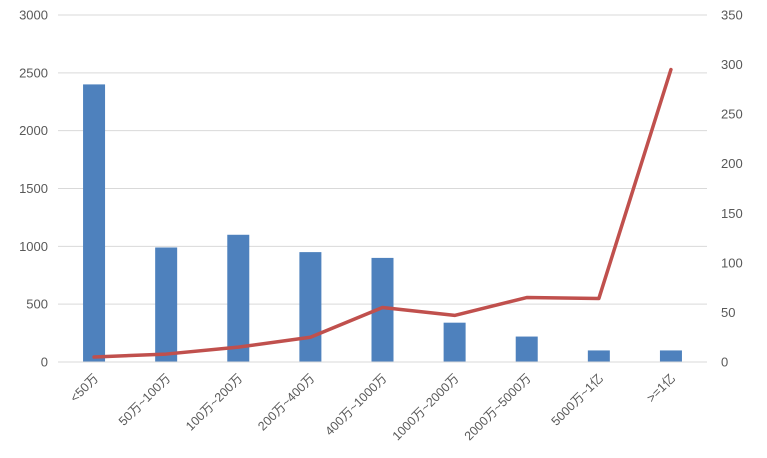 The height and width of the screenshot is (458, 767). Describe the element at coordinates (577, 400) in the screenshot. I see `x-axis-category-label: 5000万~1亿` at that location.